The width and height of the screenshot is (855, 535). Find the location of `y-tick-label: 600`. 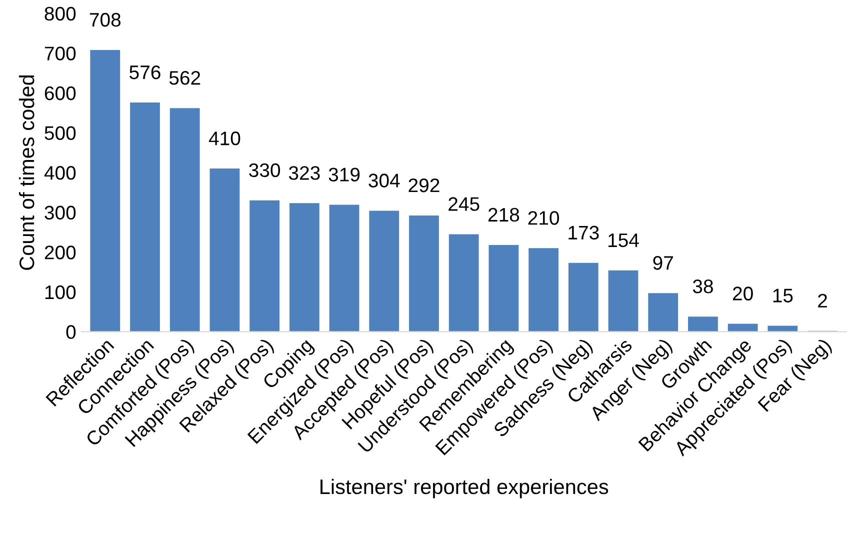

y-tick-label: 600 is located at coordinates (60, 93).